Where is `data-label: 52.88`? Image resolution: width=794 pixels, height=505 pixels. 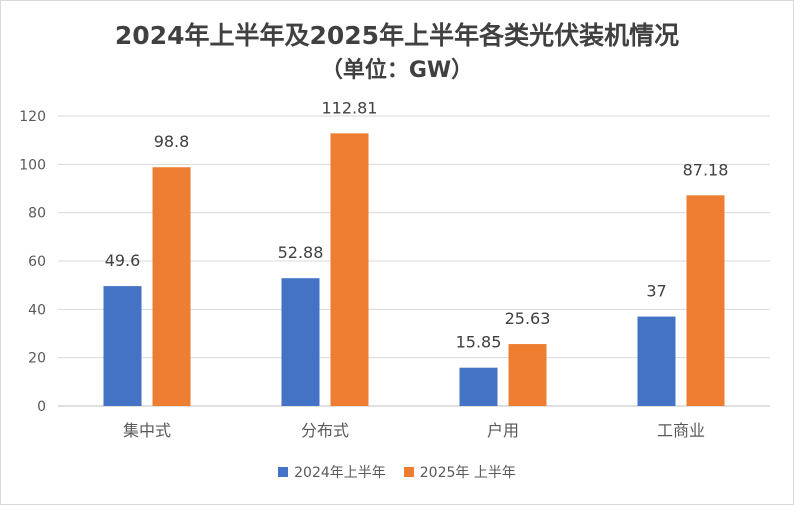
data-label: 52.88 is located at coordinates (301, 252).